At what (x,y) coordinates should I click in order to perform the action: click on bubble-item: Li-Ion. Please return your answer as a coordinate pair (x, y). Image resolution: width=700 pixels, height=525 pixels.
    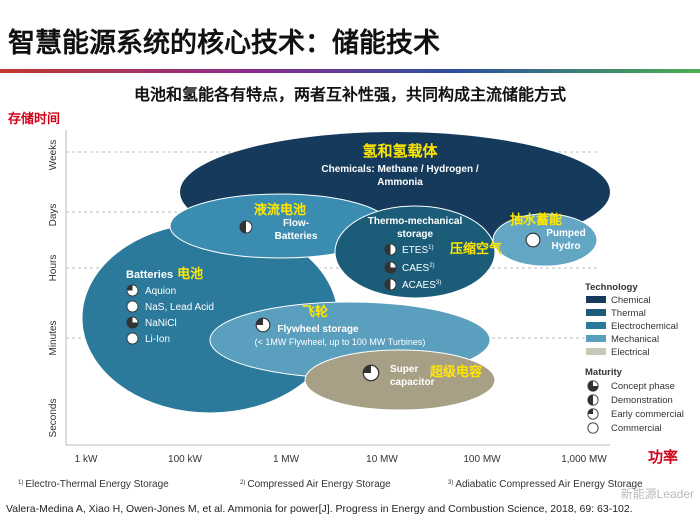
    Looking at the image, I should click on (157, 339).